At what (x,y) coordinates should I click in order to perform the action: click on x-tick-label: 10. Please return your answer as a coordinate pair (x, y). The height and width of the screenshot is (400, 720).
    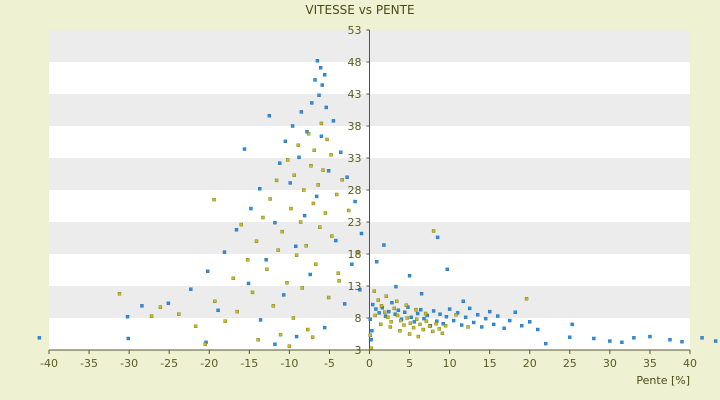
    Looking at the image, I should click on (450, 363).